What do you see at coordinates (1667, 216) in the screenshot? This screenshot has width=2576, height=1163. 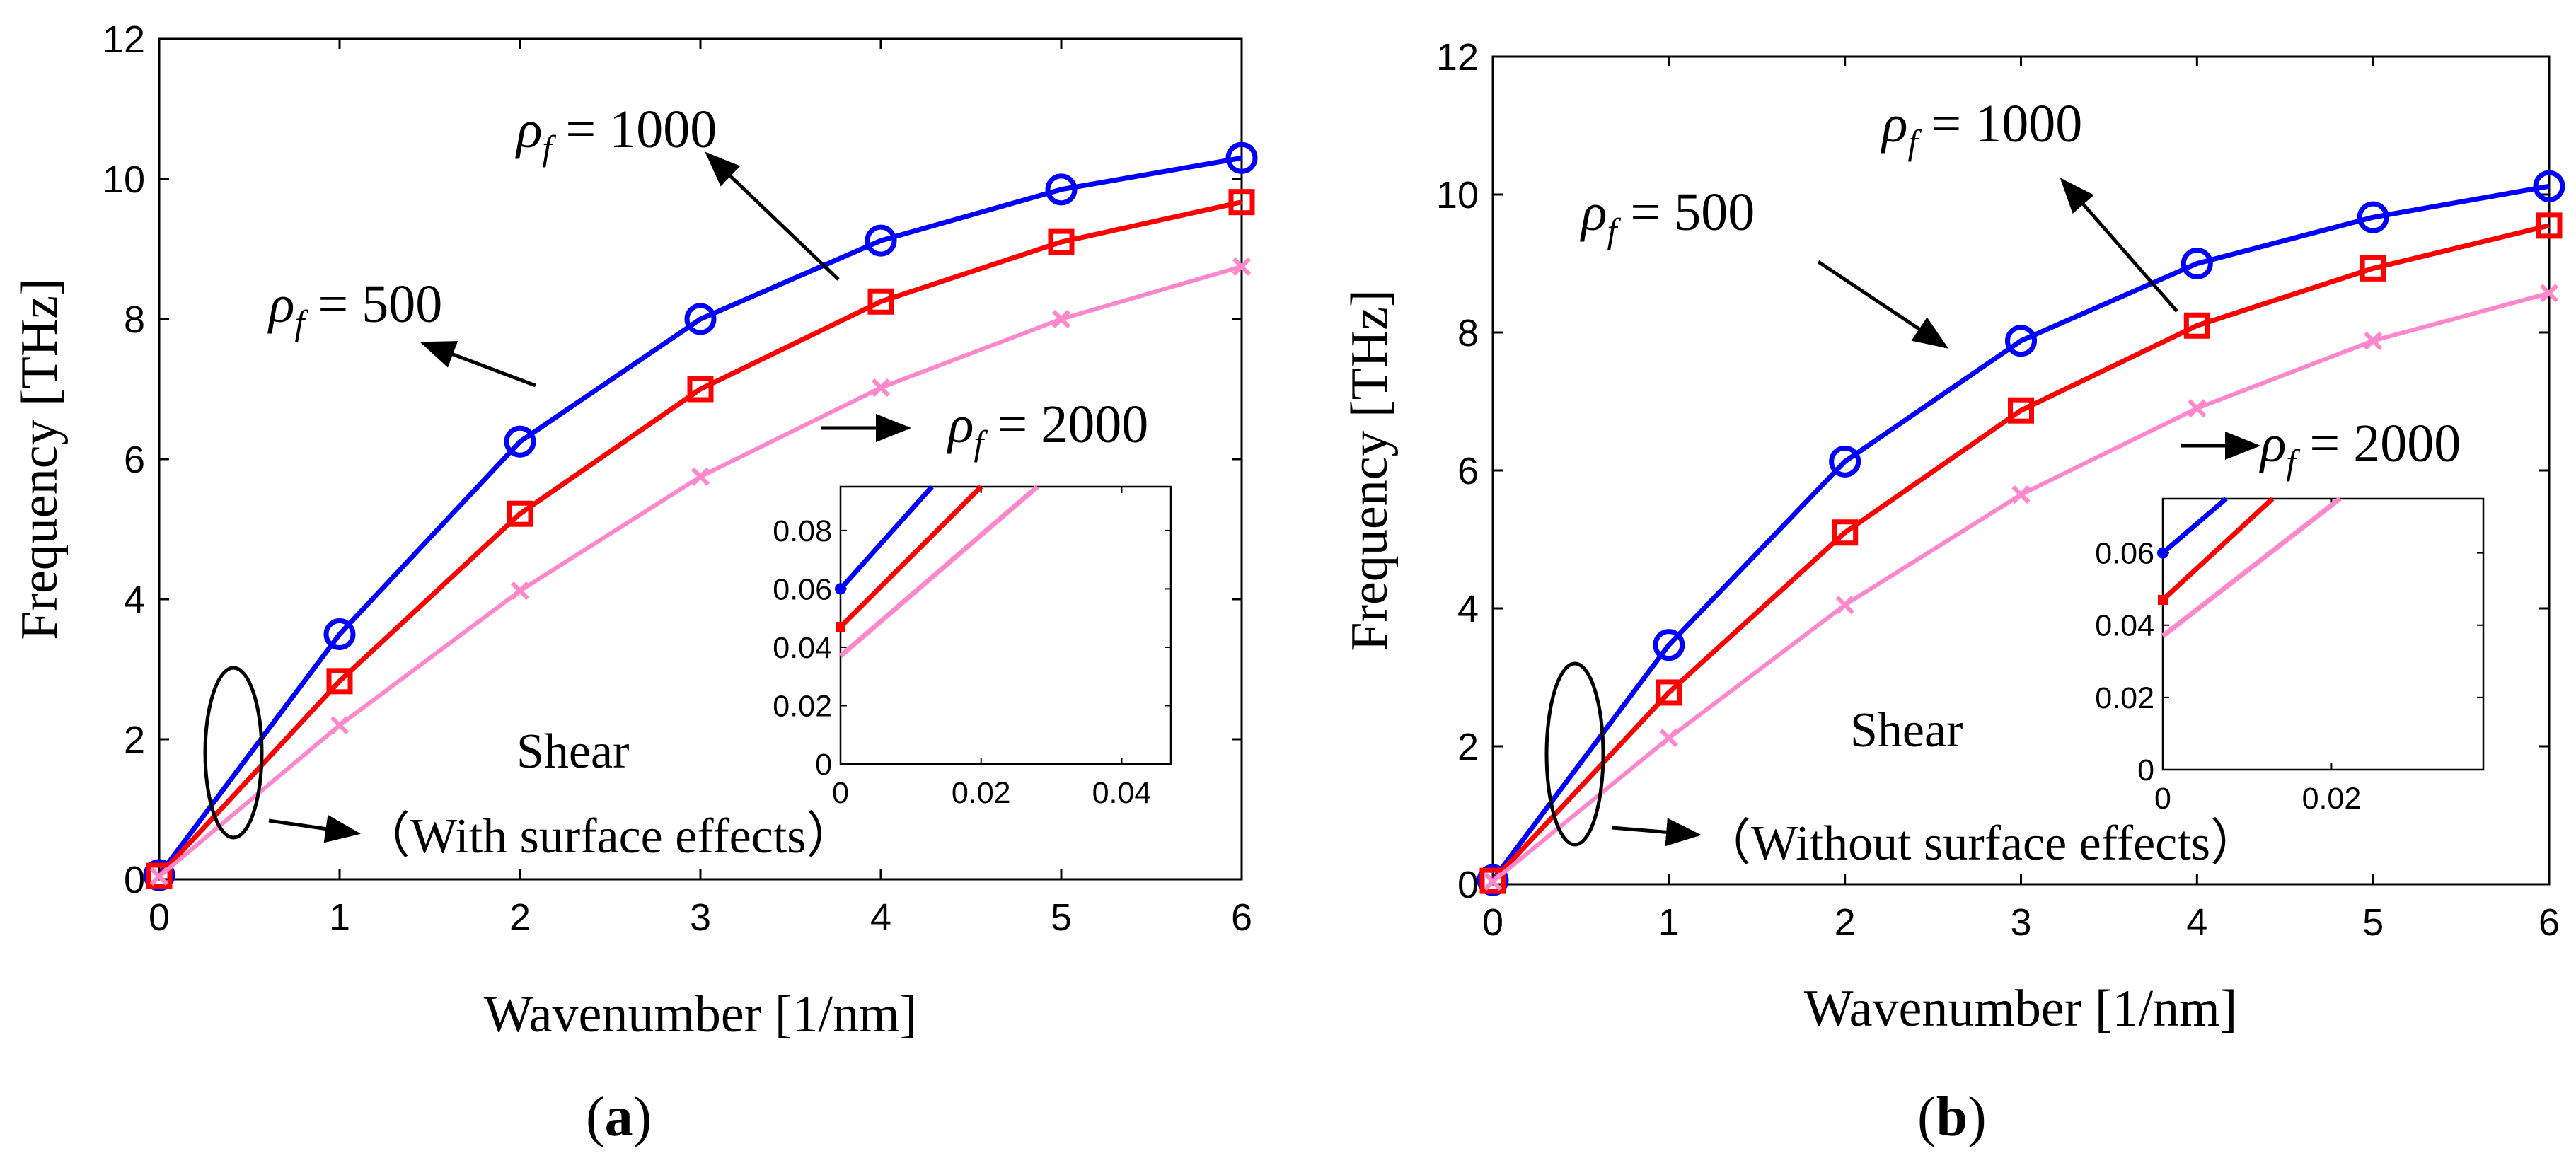 I see `rho-500-label-b: ρf = 500` at bounding box center [1667, 216].